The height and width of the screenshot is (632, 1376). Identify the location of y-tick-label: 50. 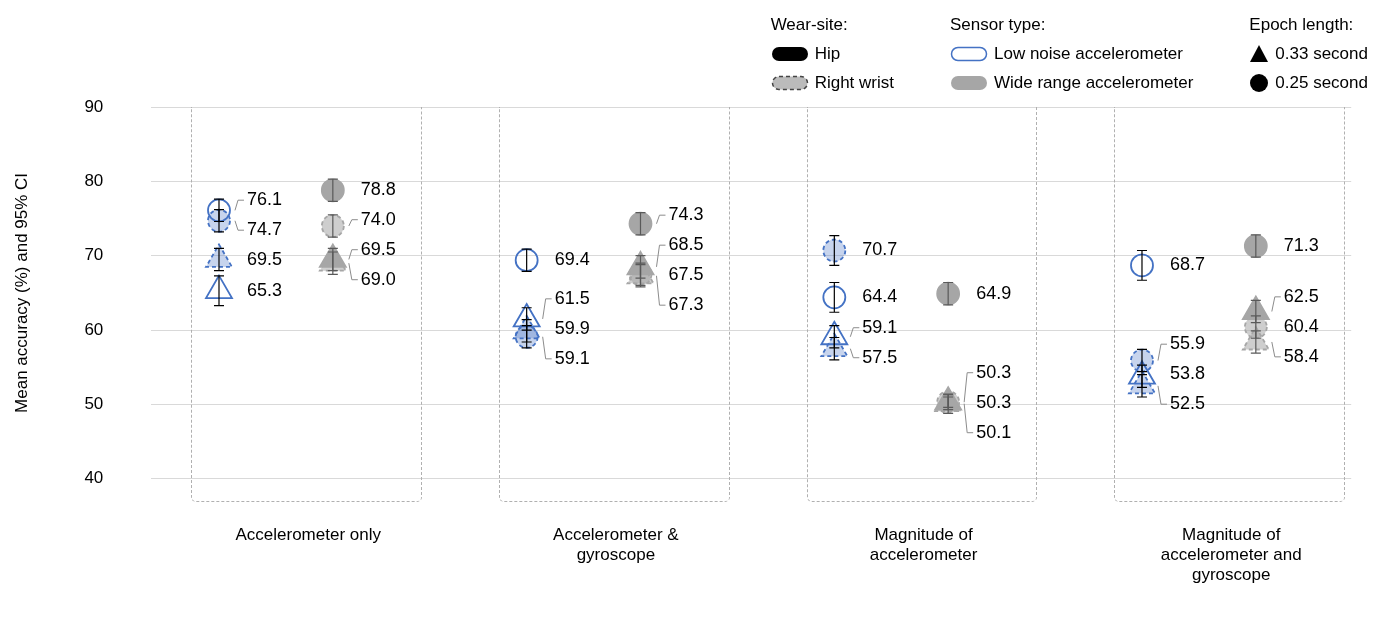
(94, 404).